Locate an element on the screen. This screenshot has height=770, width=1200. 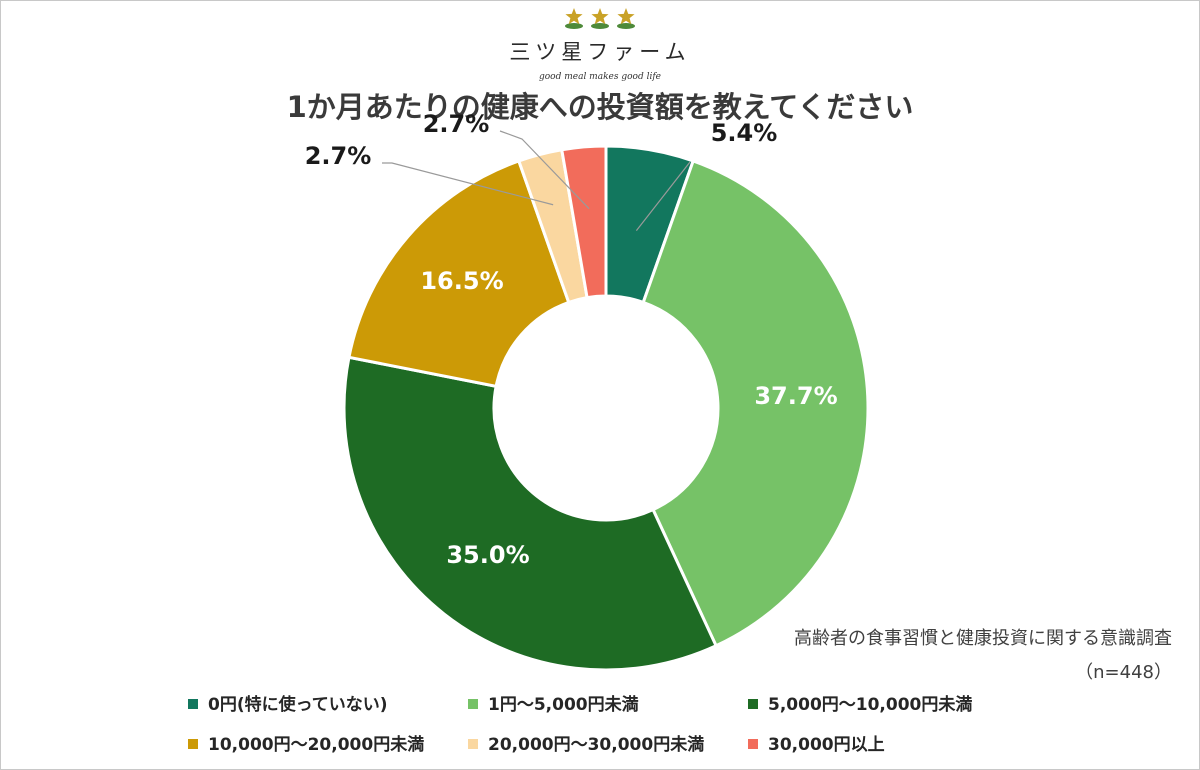
source-sample-size: （n=448） is located at coordinates (1123, 672).